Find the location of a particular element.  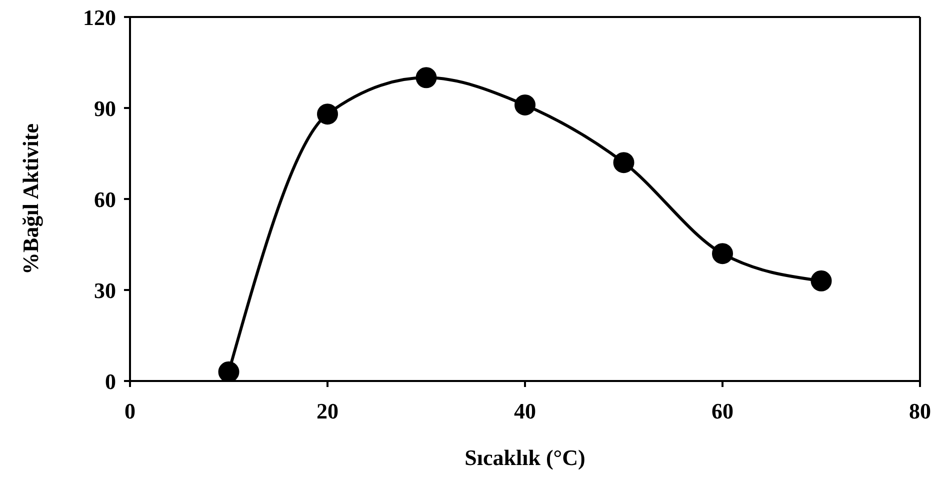

x-tick-label: 20 is located at coordinates (327, 411).